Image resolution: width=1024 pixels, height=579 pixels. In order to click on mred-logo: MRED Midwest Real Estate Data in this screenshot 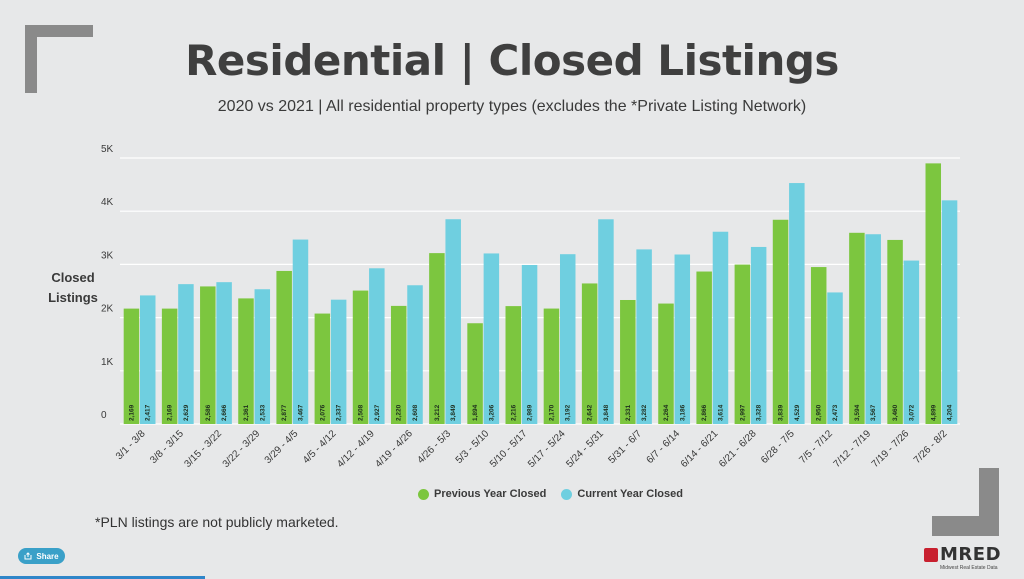, I will do `click(970, 558)`.